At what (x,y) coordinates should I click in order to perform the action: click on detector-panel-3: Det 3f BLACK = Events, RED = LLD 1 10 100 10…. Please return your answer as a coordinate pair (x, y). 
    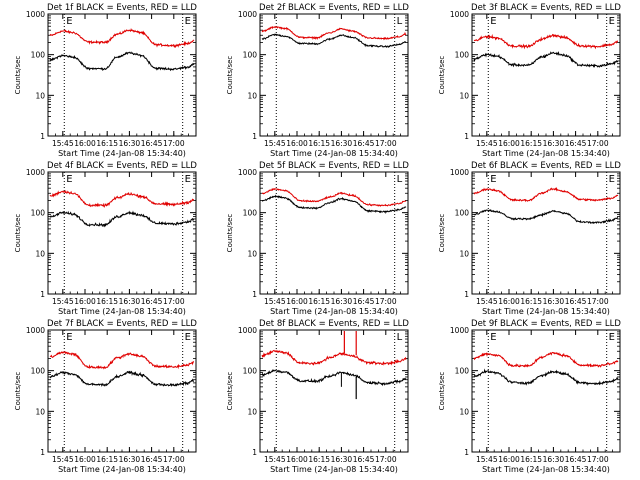
    Looking at the image, I should click on (529, 80).